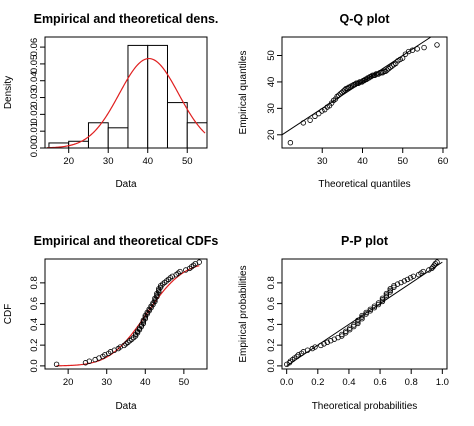 The height and width of the screenshot is (426, 474). What do you see at coordinates (411, 382) in the screenshot?
I see `x-tick-label: 0.8` at bounding box center [411, 382].